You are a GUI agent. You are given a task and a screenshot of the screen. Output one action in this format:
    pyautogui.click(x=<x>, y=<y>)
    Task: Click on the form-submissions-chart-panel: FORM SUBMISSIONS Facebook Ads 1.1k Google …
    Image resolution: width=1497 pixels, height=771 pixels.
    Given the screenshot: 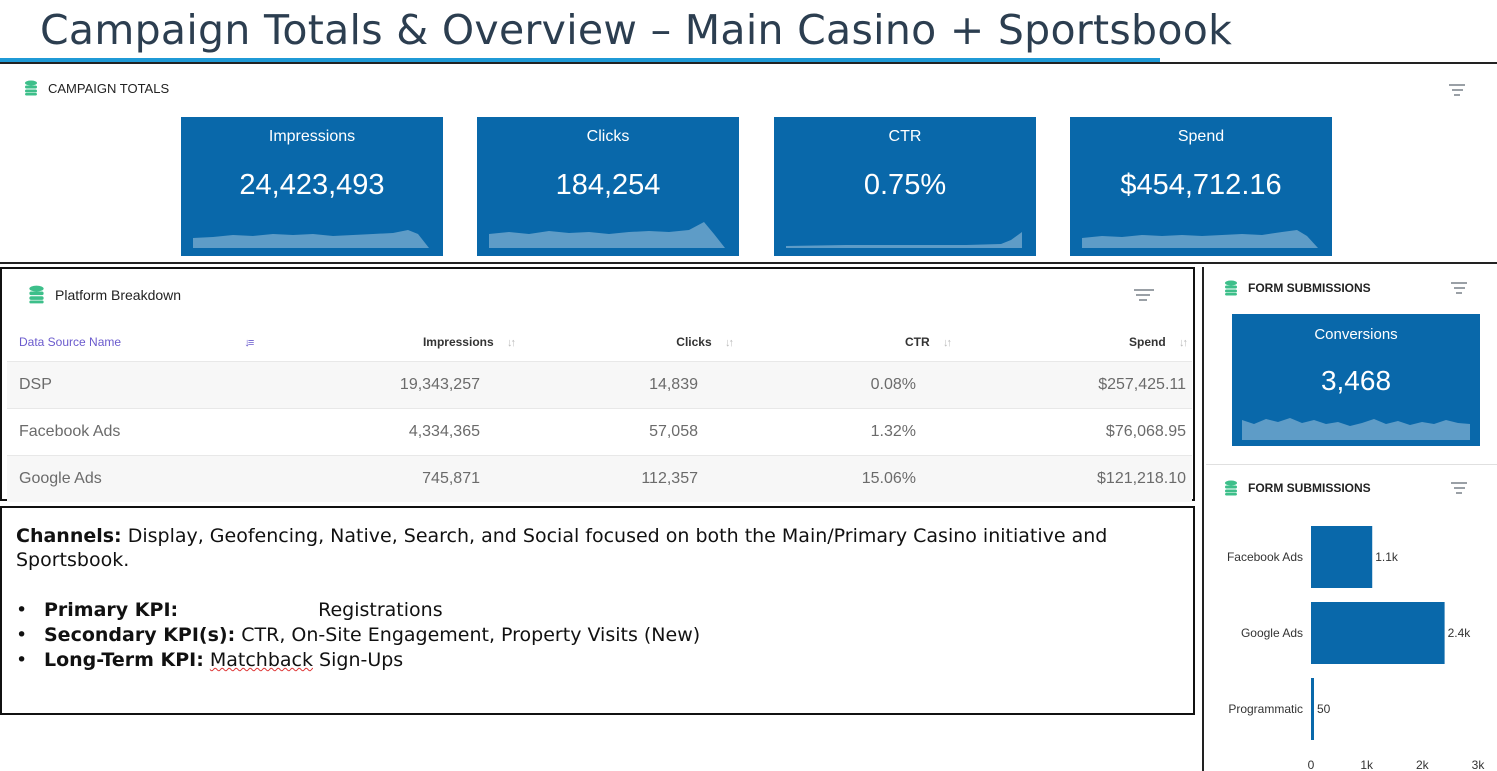 What is the action you would take?
    pyautogui.click(x=1351, y=620)
    